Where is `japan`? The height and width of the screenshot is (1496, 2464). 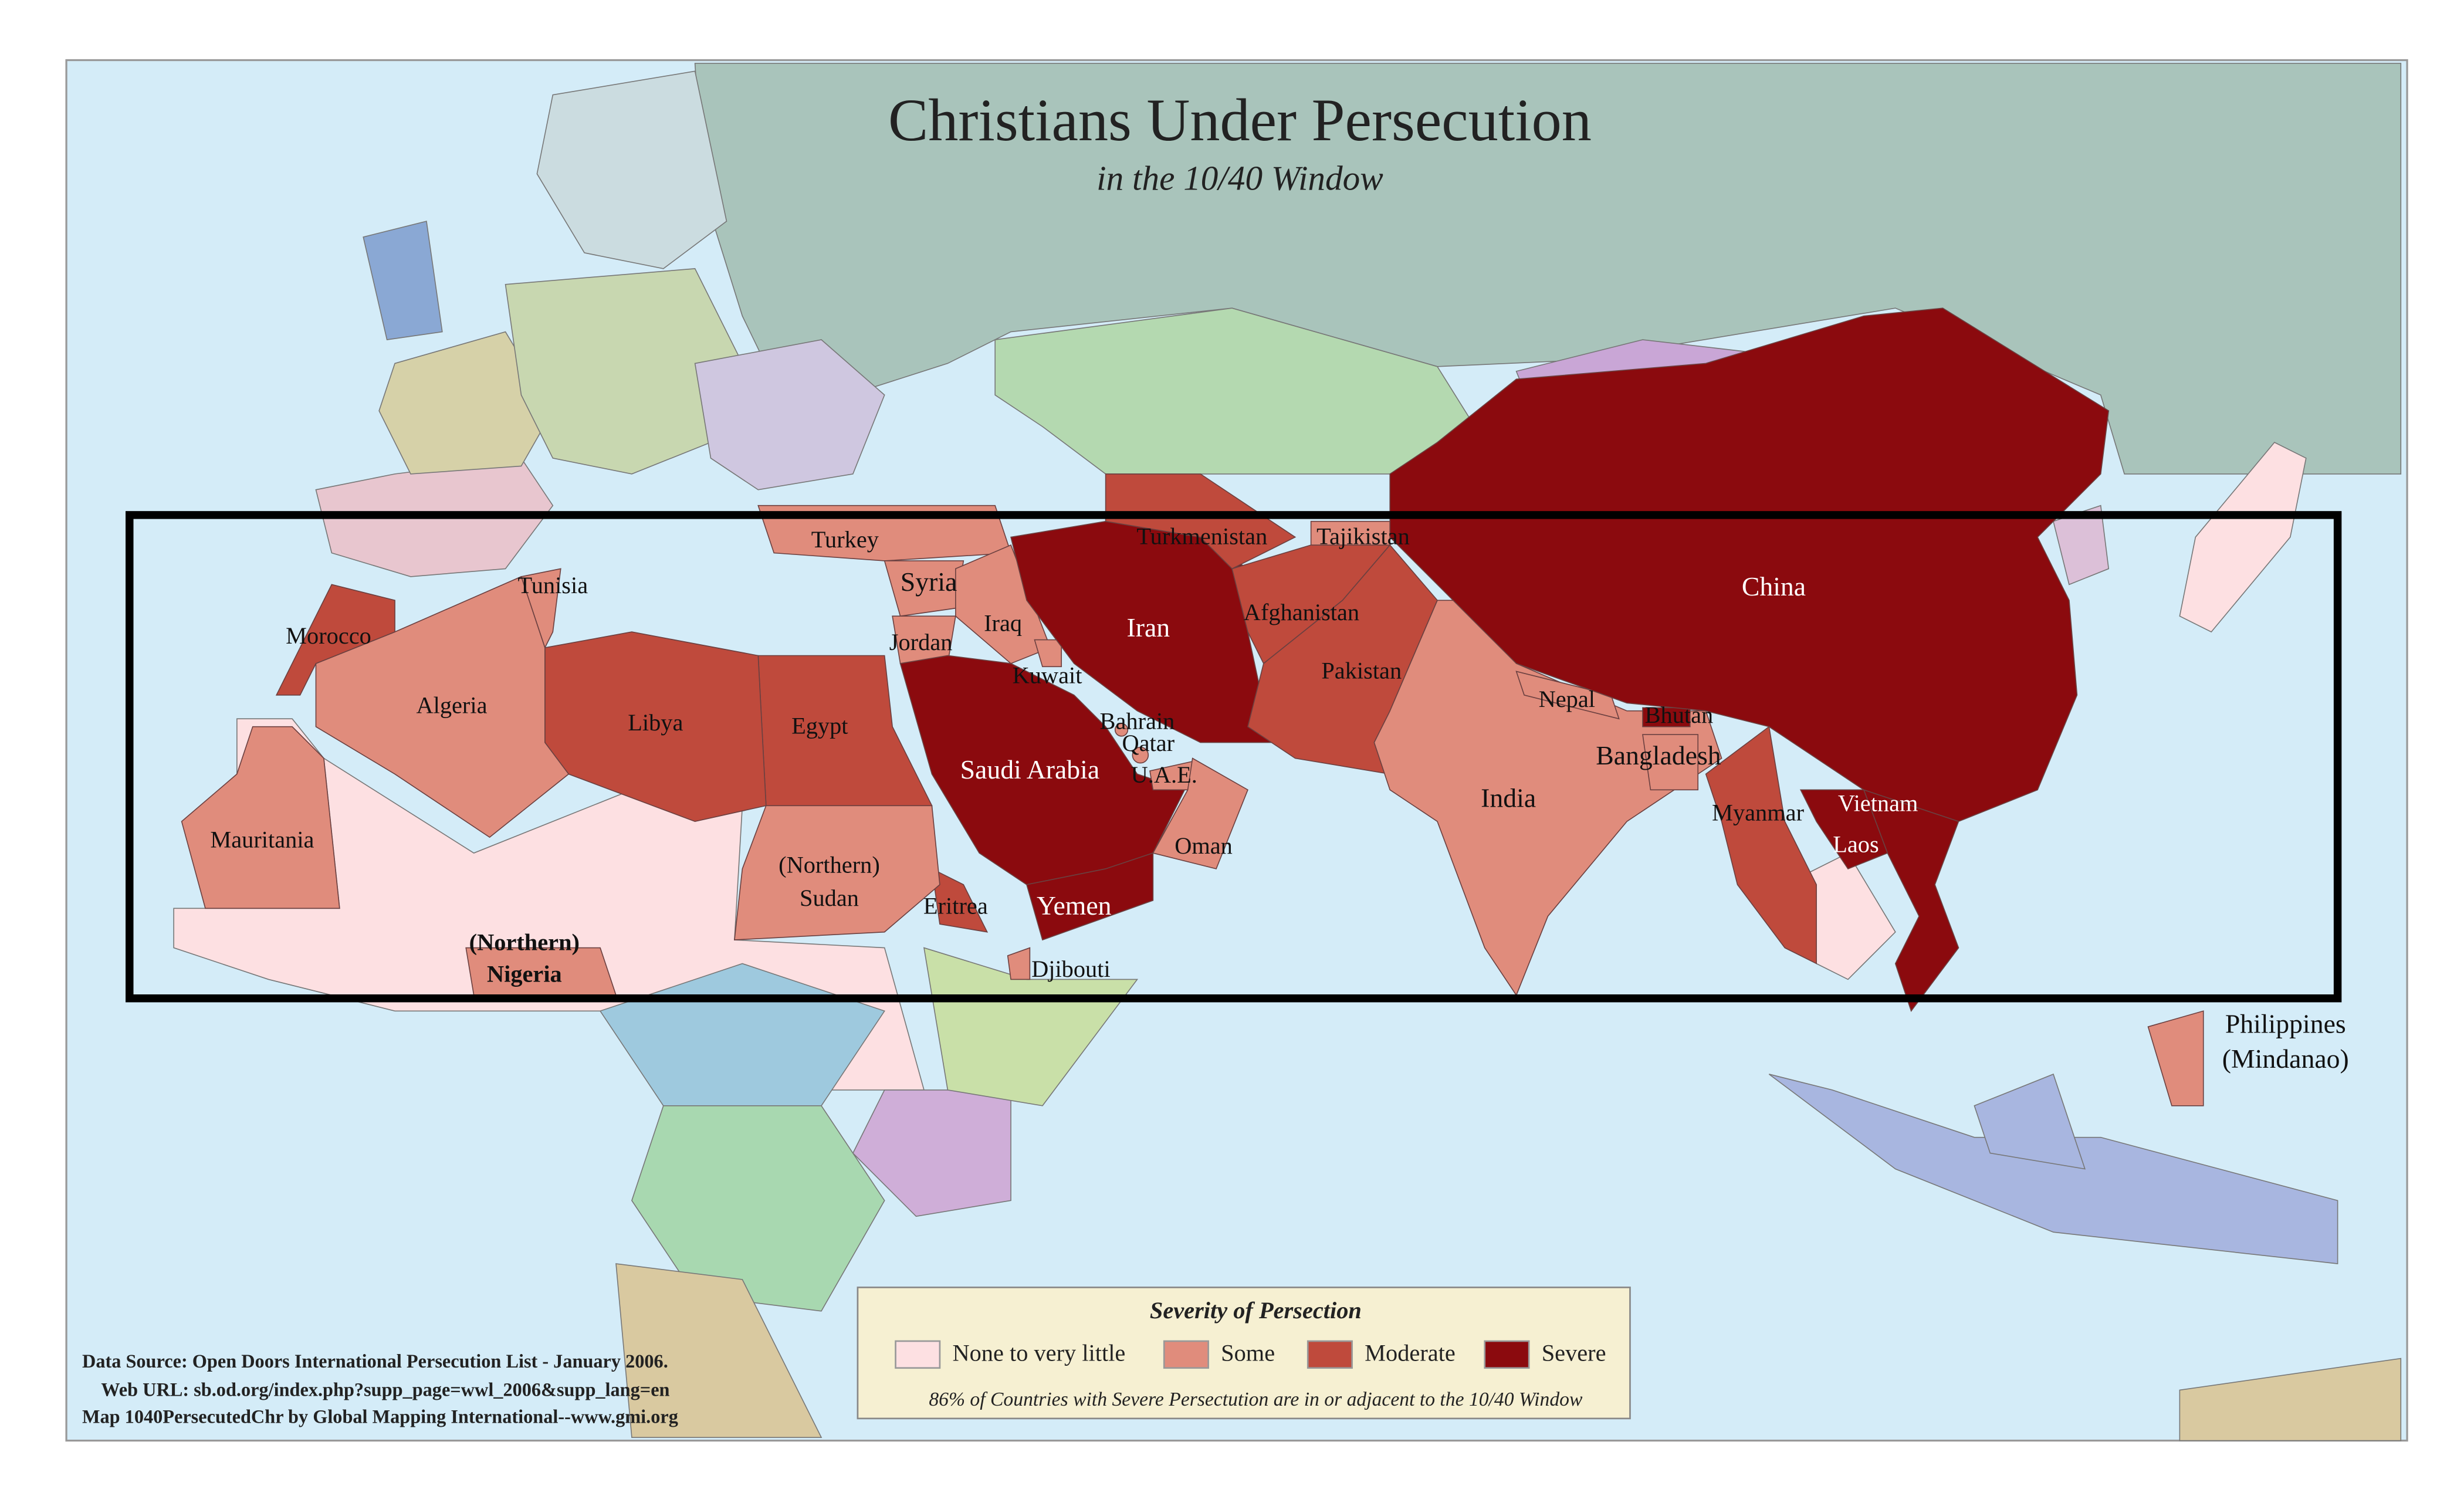
japan is located at coordinates (2243, 537).